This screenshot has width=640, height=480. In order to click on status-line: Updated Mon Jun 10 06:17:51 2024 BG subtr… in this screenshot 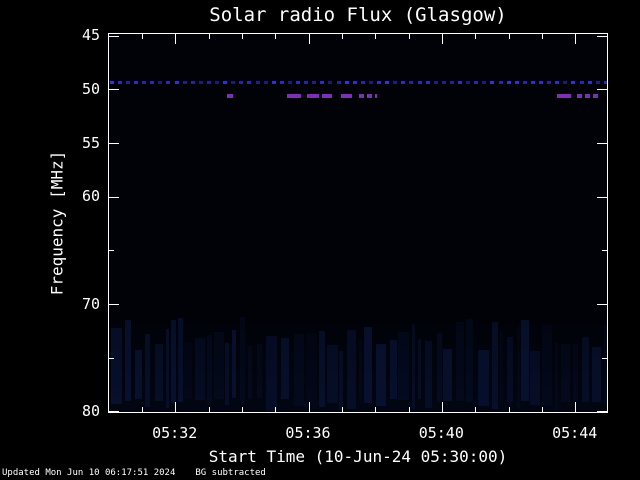, I will do `click(134, 473)`.